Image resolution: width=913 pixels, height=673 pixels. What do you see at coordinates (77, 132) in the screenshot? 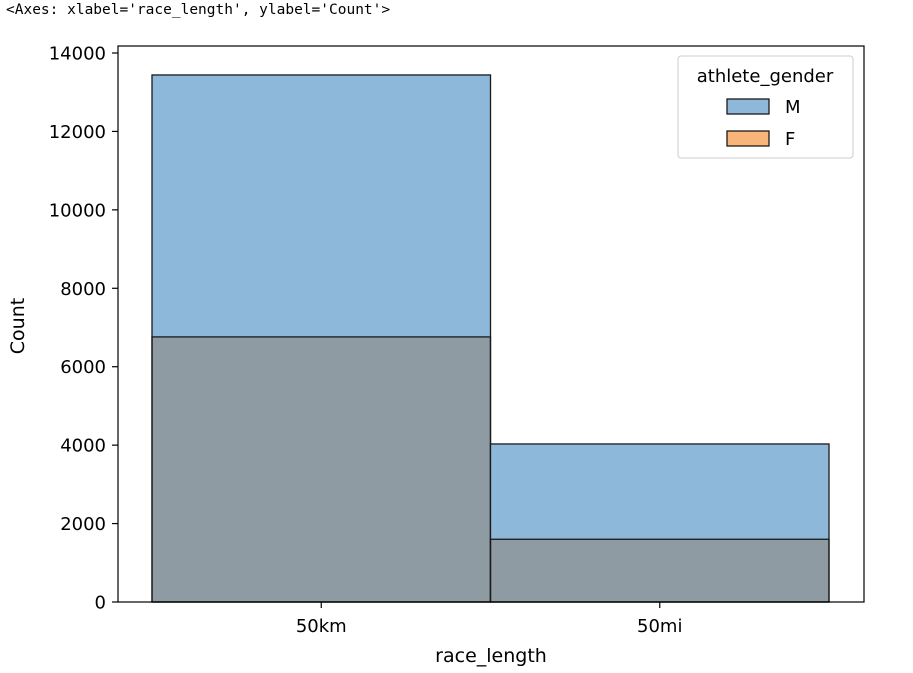
I see `y-tick-label: 12000` at bounding box center [77, 132].